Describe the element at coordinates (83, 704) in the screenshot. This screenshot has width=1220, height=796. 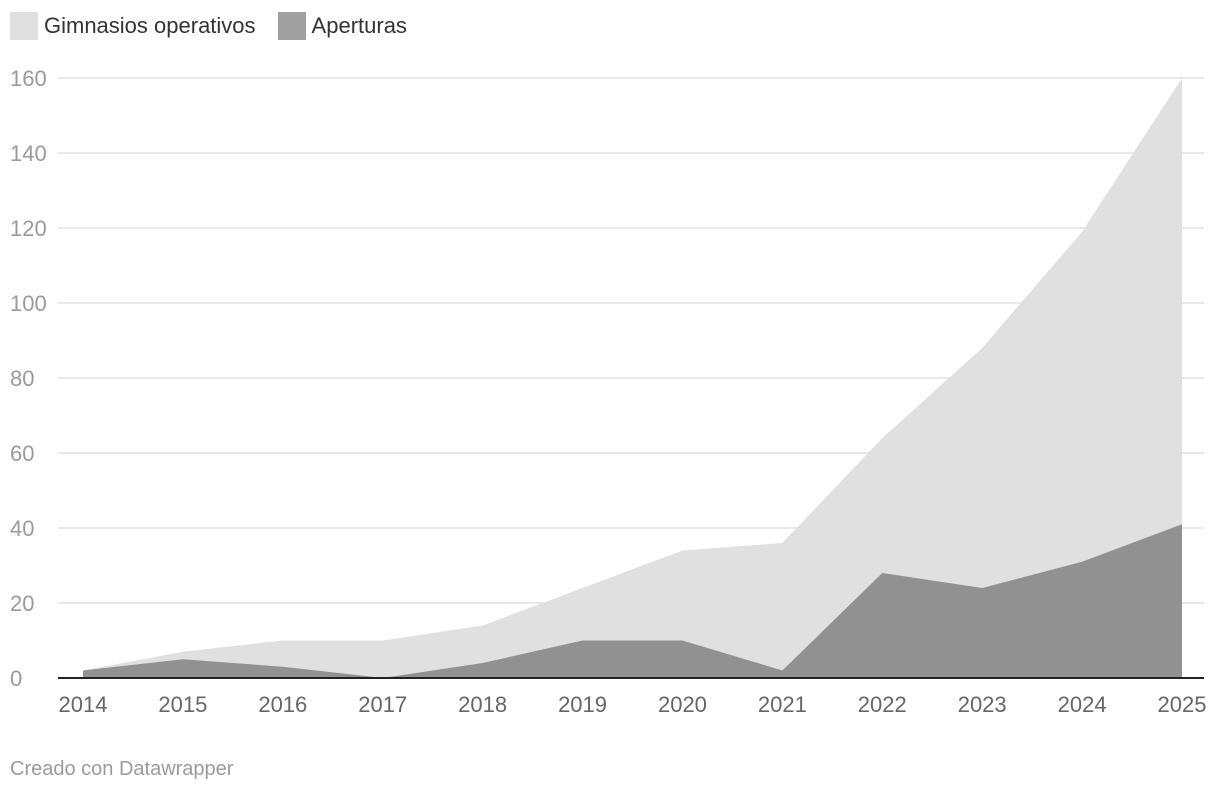
I see `x-tick-label: 2014` at that location.